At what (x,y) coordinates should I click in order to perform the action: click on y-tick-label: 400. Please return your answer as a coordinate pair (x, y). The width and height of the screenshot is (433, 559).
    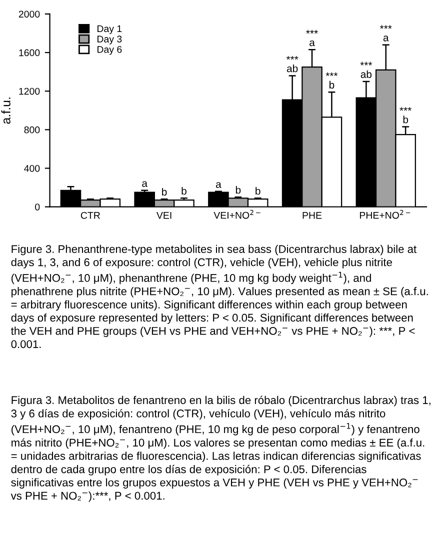
    Looking at the image, I should click on (32, 168).